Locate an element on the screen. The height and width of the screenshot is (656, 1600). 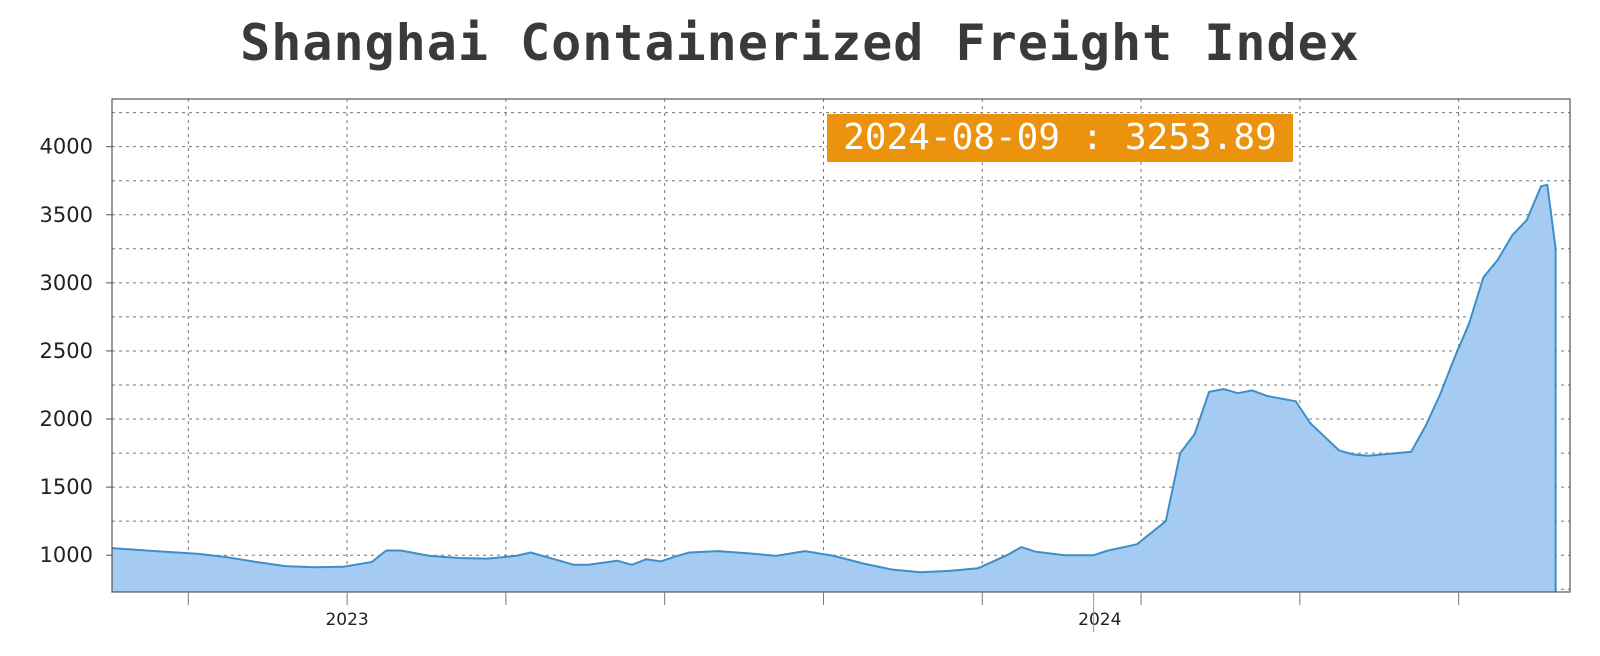
y-tick-label: 3500 is located at coordinates (66, 215).